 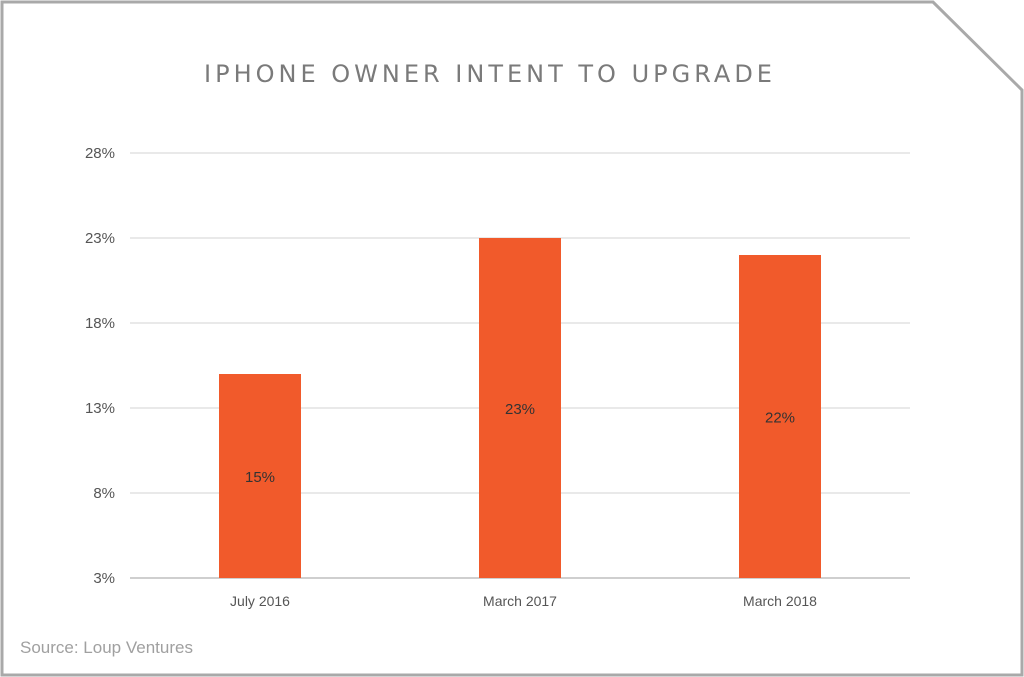 I want to click on y-tick-label: 28%, so click(x=100, y=153).